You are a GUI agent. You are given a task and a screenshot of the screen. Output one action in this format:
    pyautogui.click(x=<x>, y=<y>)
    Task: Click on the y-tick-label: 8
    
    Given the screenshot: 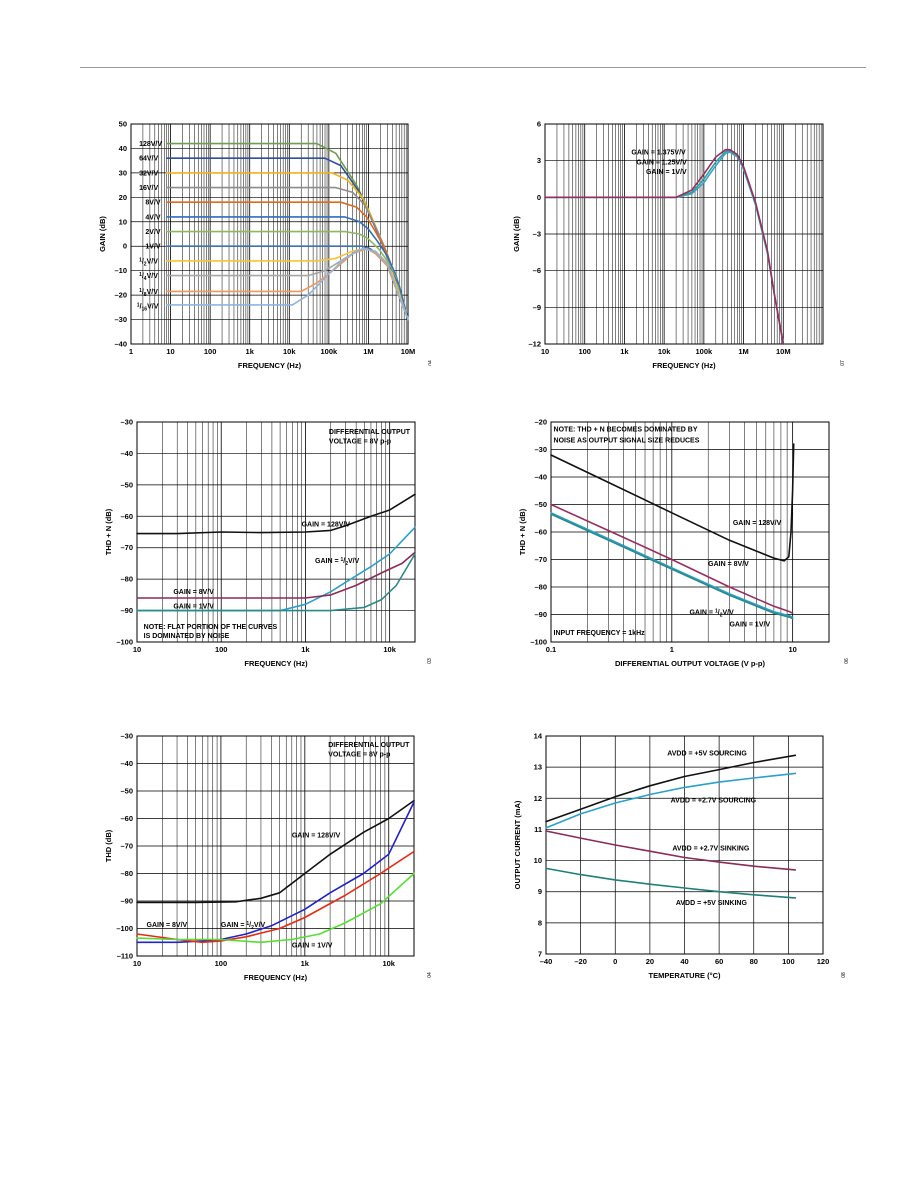 What is the action you would take?
    pyautogui.click(x=540, y=922)
    